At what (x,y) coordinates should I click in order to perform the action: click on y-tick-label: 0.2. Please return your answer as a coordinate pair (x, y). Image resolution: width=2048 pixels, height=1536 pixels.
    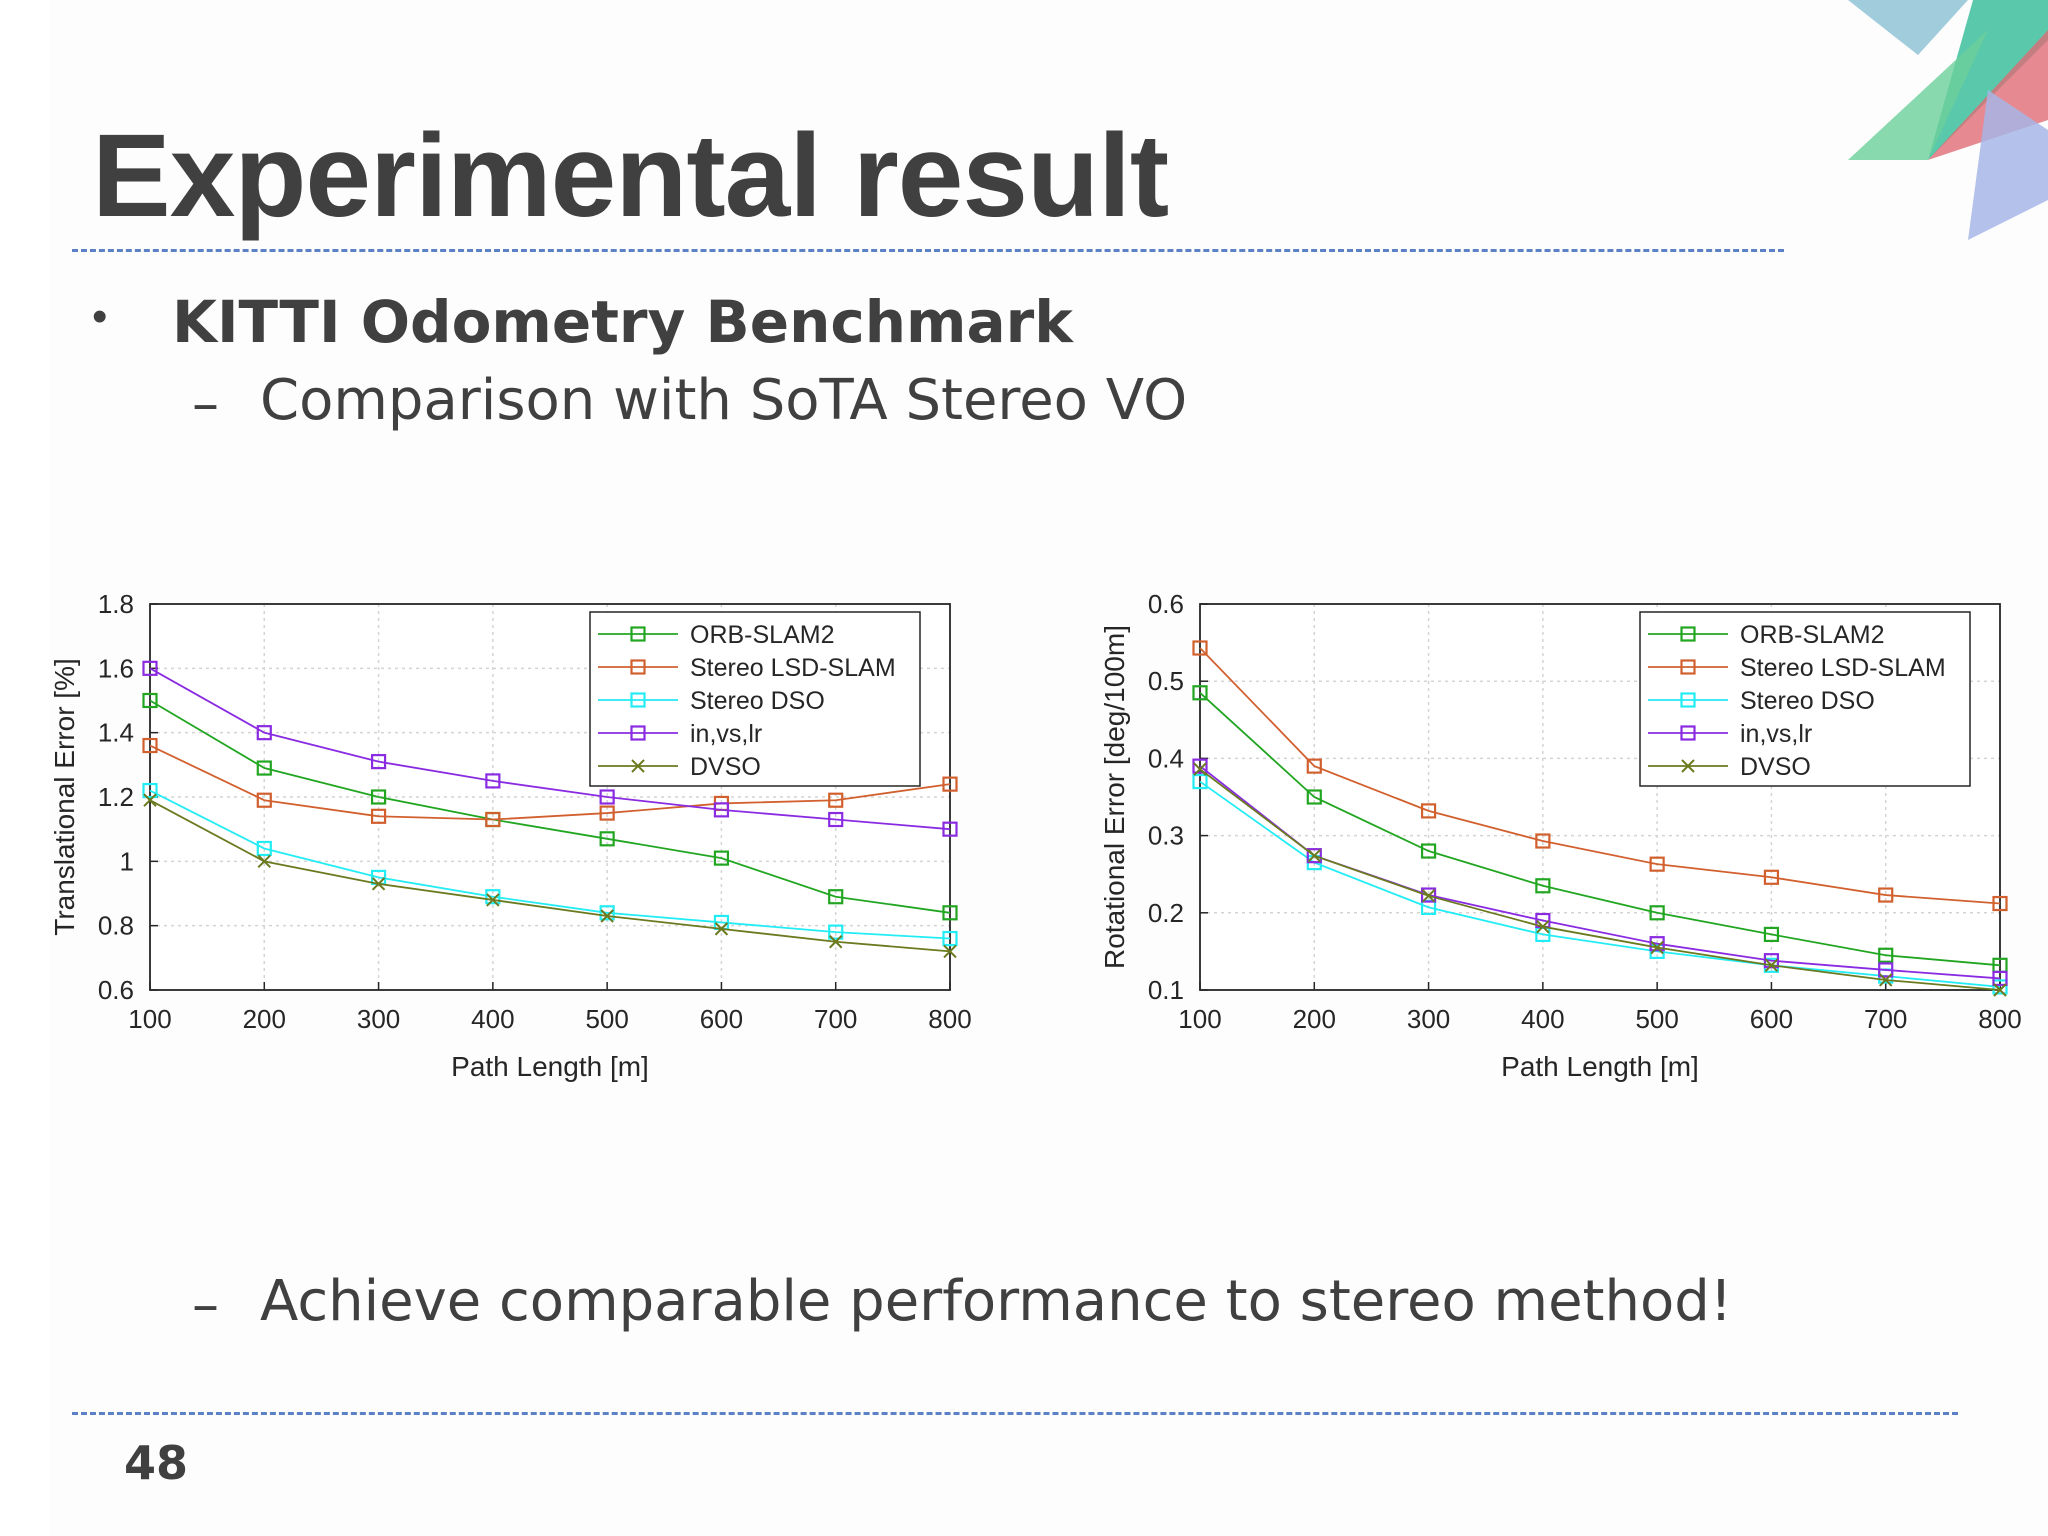
    Looking at the image, I should click on (1166, 913).